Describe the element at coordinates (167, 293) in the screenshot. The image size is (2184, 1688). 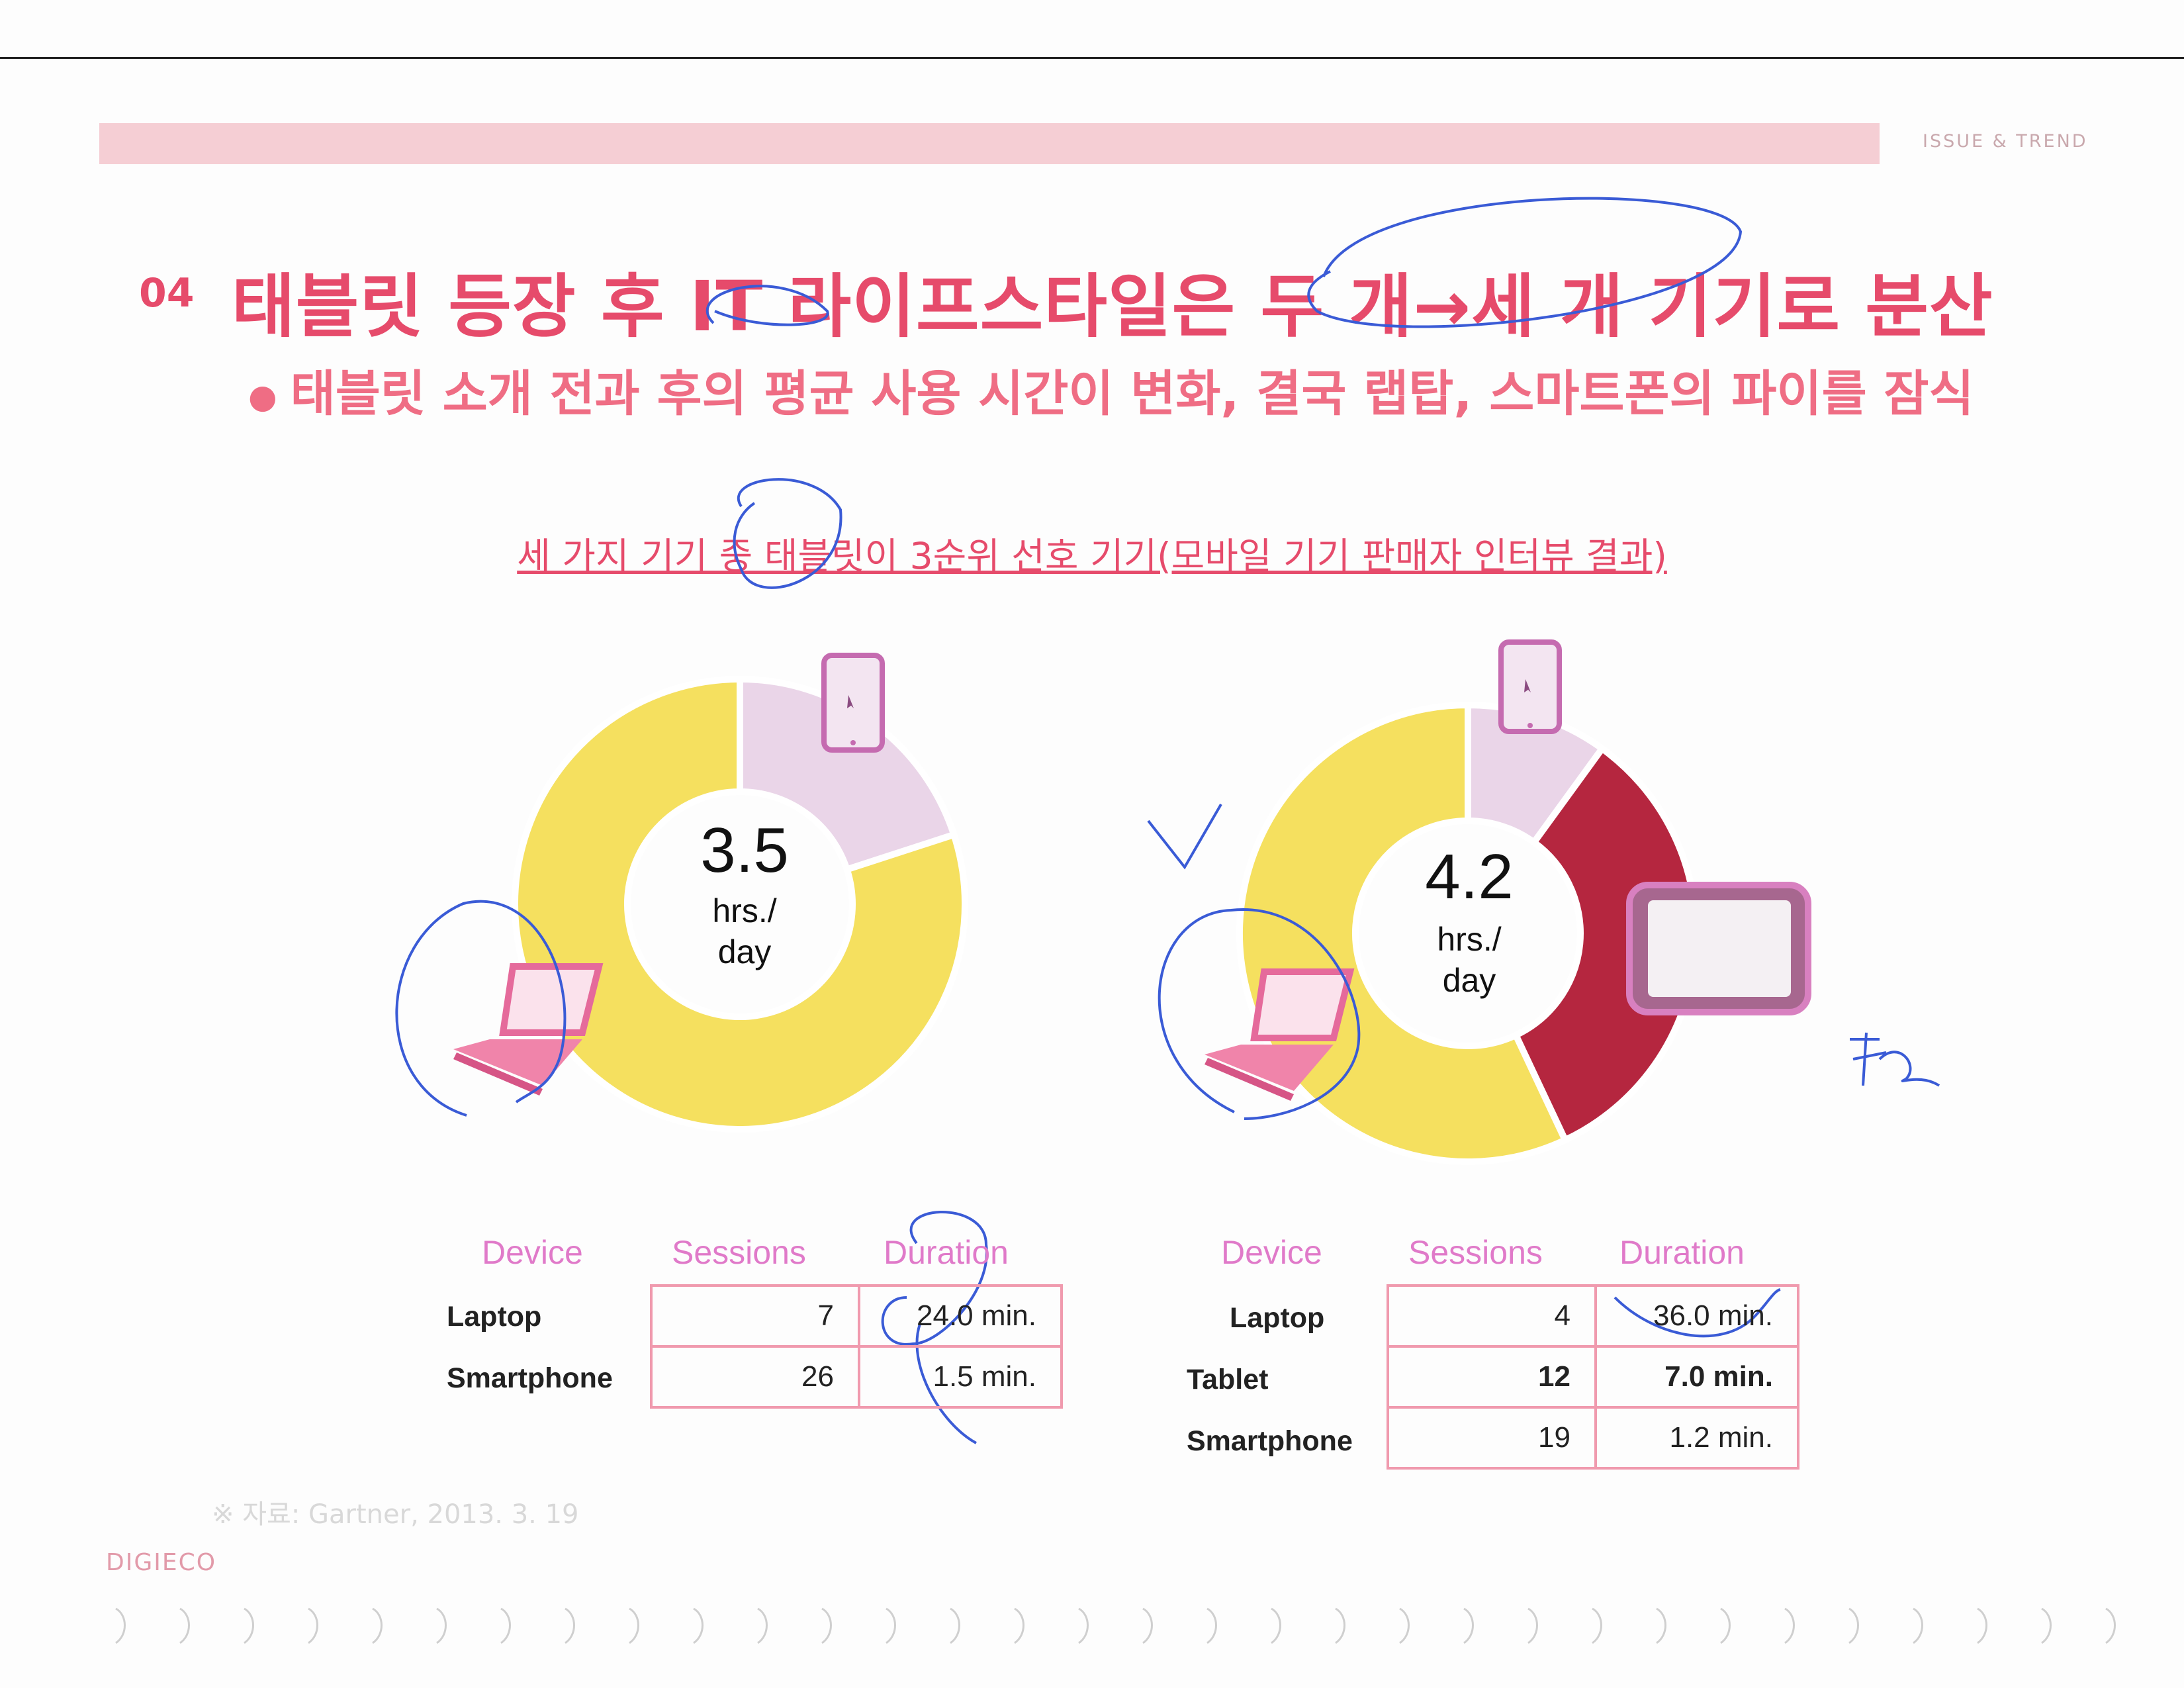
I see `section-number: 04` at that location.